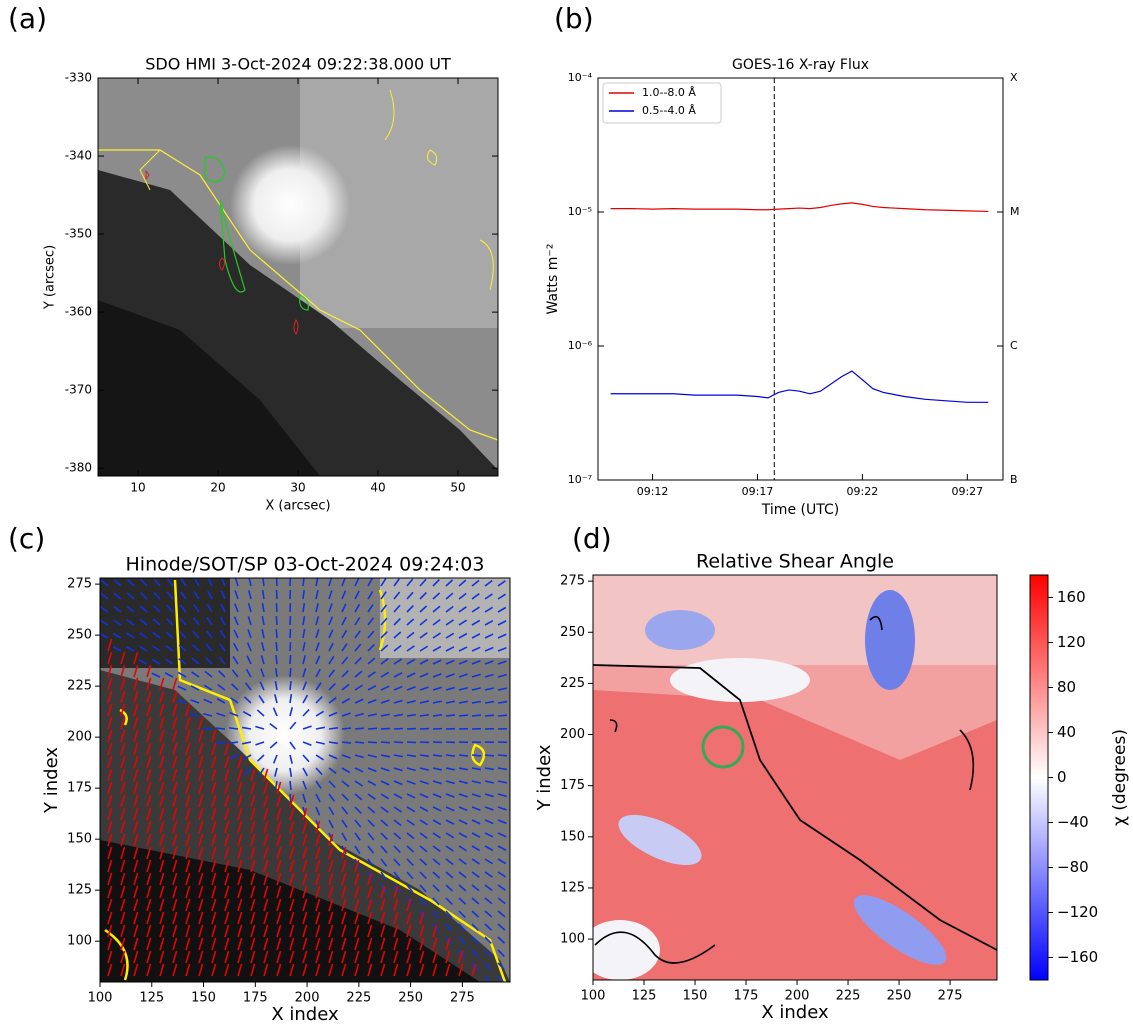 Image resolution: width=1133 pixels, height=1026 pixels. I want to click on panel-label: (d), so click(592, 538).